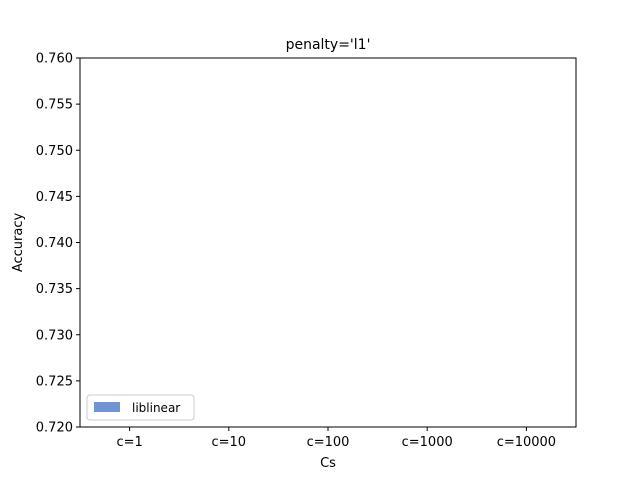 This screenshot has width=640, height=484. I want to click on x-tick-label: c=1, so click(129, 442).